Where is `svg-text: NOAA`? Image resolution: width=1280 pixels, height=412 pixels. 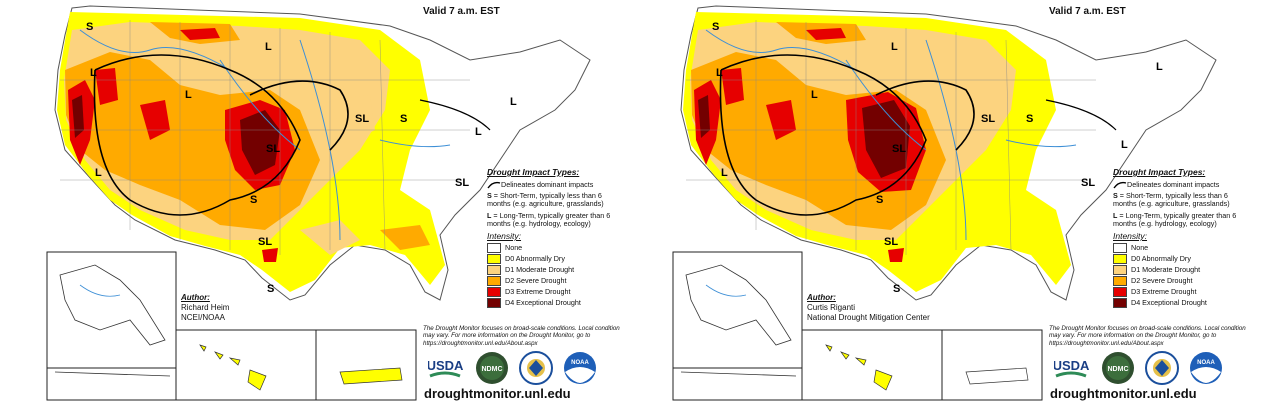
svg-text: NOAA is located at coordinates (1206, 363).